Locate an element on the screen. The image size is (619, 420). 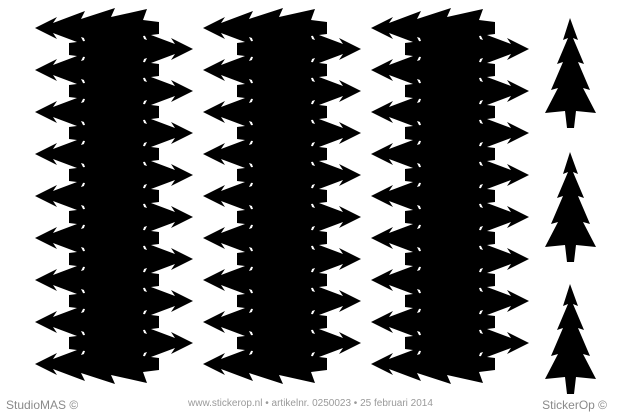
studiomas-brand: StudioMAS © is located at coordinates (42, 405).